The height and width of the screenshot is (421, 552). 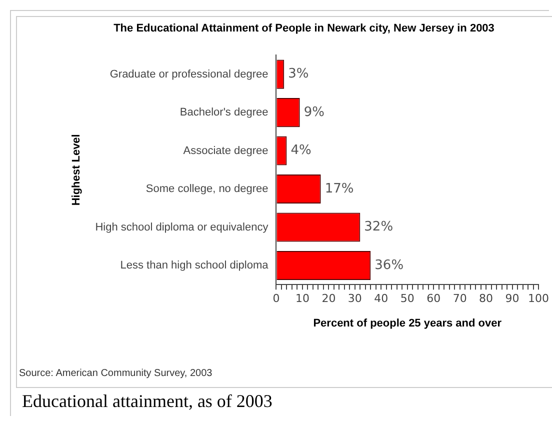 I want to click on x-axis-title: Percent of people 25 years and over, so click(x=407, y=323).